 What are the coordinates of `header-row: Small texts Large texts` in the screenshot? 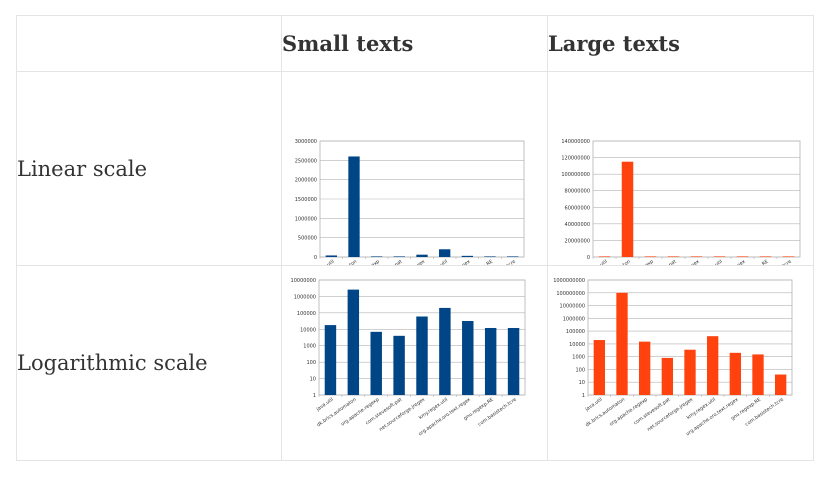 It's located at (415, 43).